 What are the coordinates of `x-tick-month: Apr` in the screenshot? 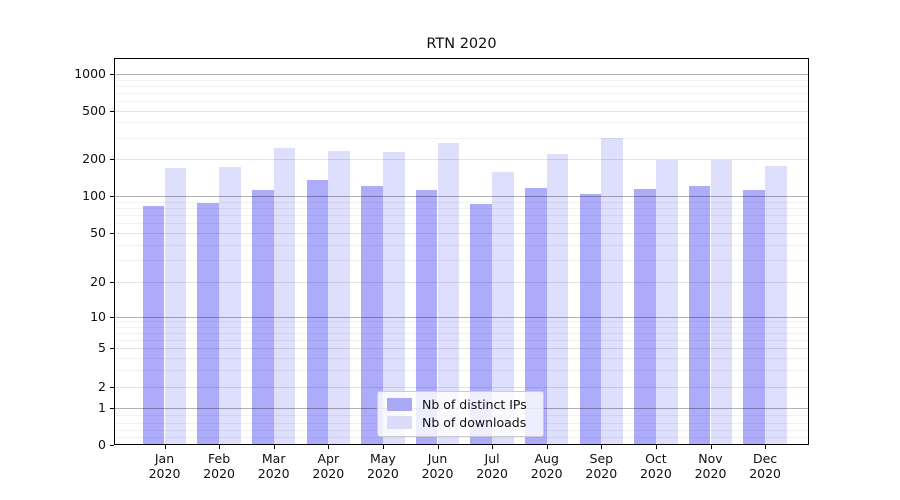 It's located at (328, 458).